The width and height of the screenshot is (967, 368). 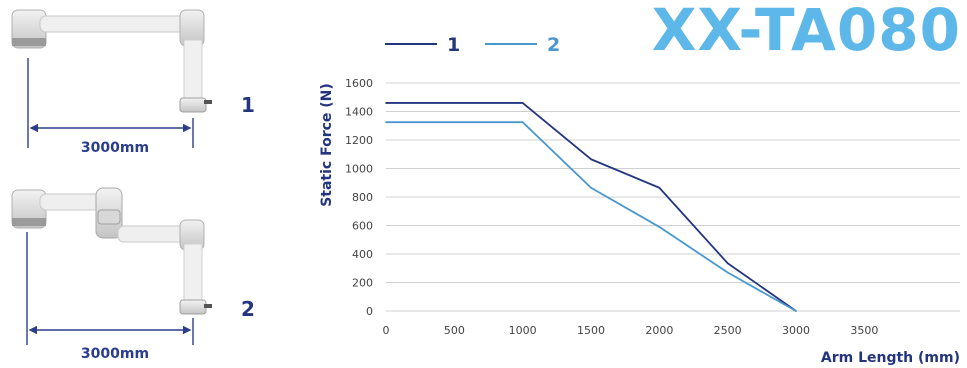 What do you see at coordinates (591, 330) in the screenshot?
I see `x-tick-label: 1500` at bounding box center [591, 330].